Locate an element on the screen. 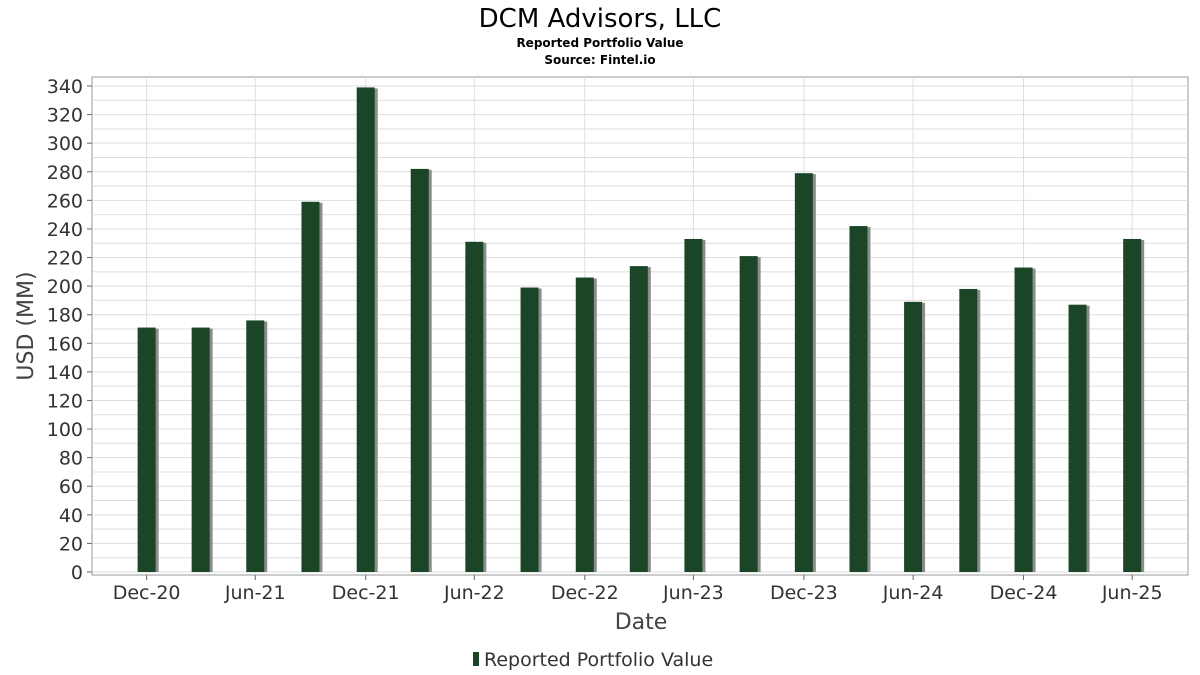  legend-entry-label: Reported Portfolio Value is located at coordinates (598, 660).